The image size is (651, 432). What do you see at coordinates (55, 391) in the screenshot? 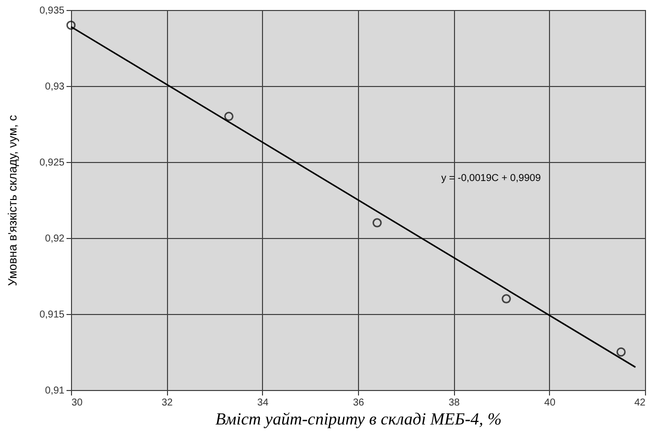
I see `y-tick-label: 0,91` at bounding box center [55, 391].